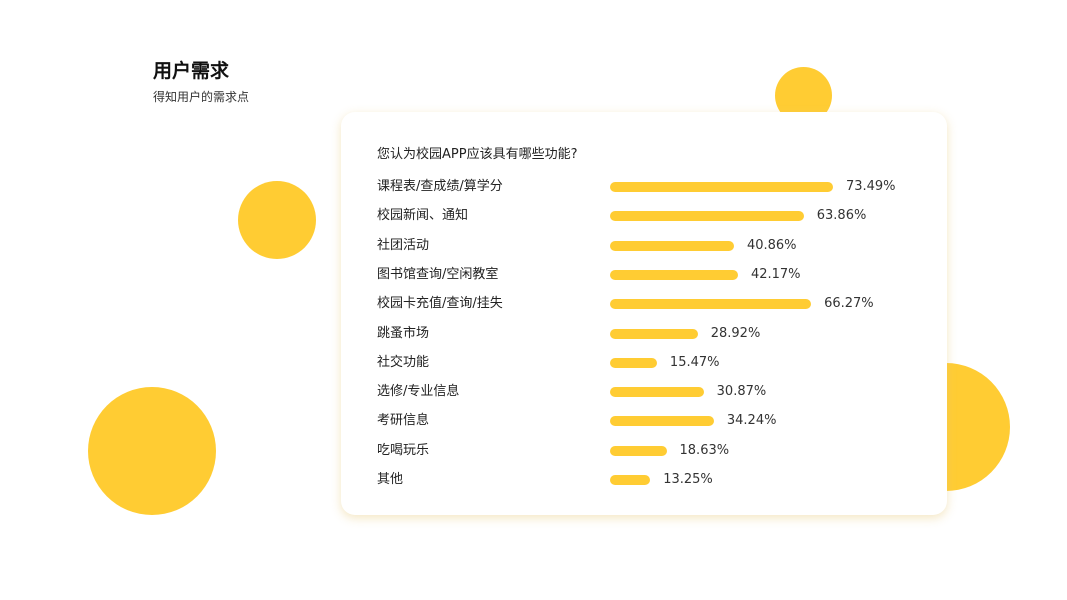 This screenshot has width=1067, height=600. I want to click on chart-row: 其他 13.25%, so click(644, 480).